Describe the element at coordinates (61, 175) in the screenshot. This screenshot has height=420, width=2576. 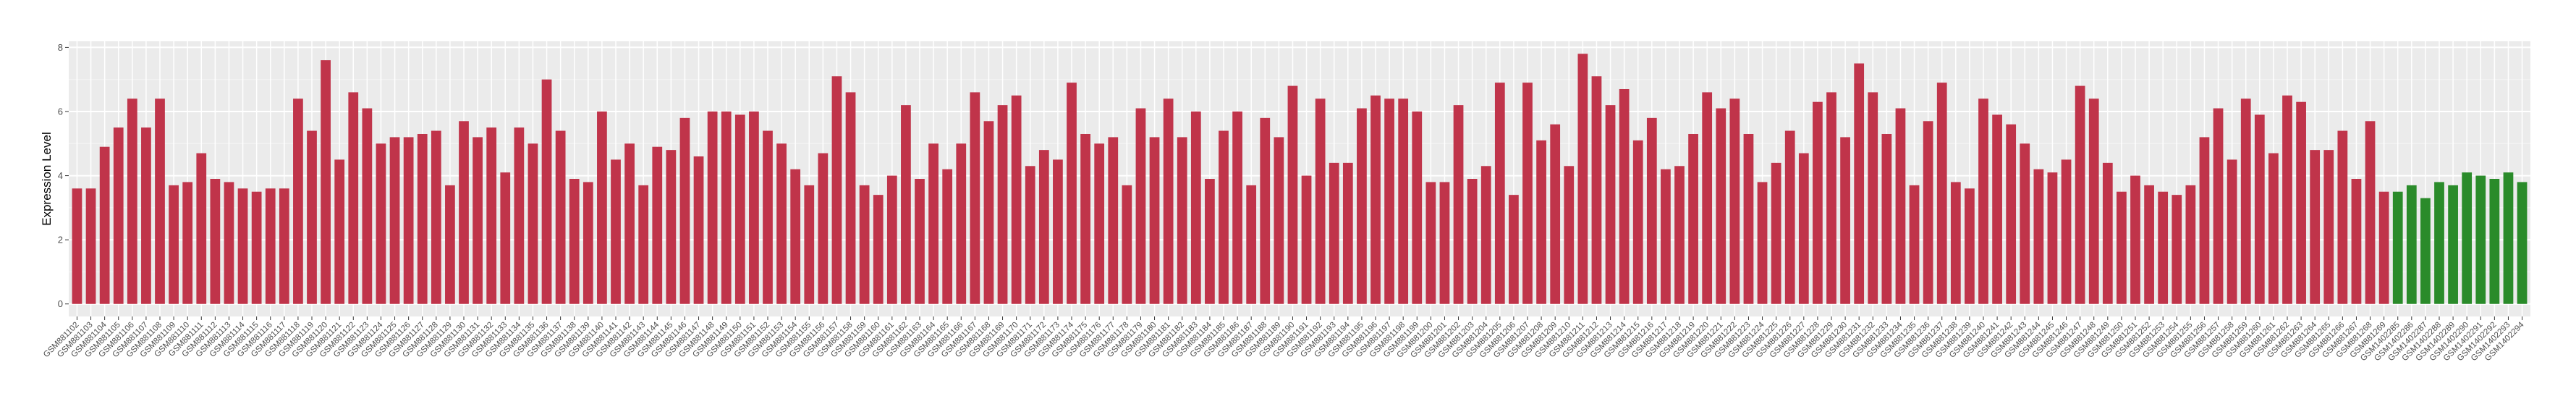
I see `y-tick-label: 4` at that location.